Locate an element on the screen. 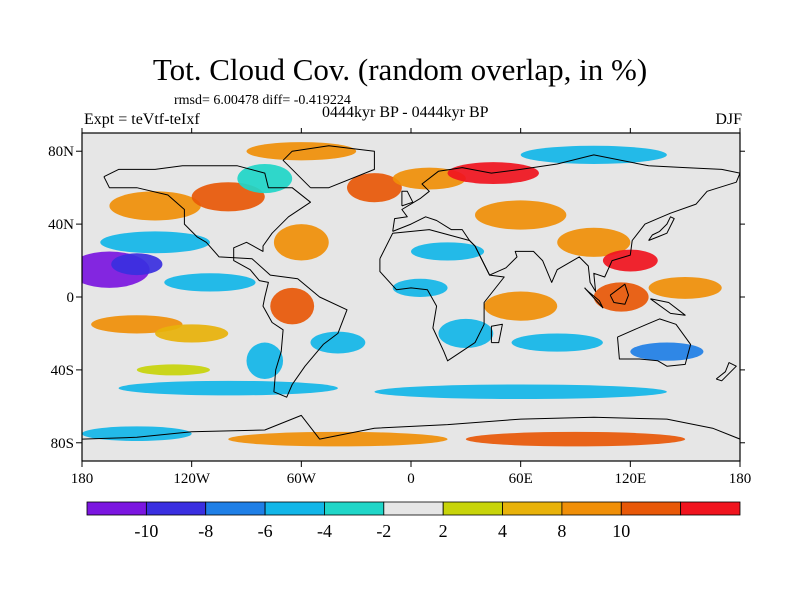 Image resolution: width=800 pixels, height=600 pixels. colorbar-label: -4 is located at coordinates (324, 531).